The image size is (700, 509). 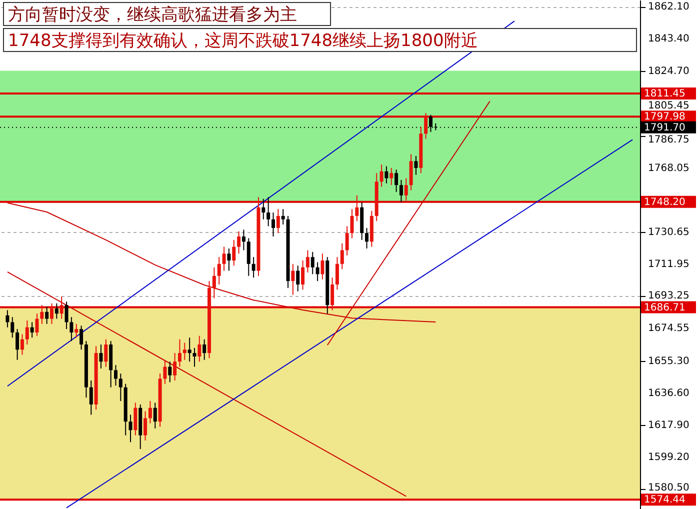 I want to click on y-tick-label: 1580.50, so click(x=669, y=488).